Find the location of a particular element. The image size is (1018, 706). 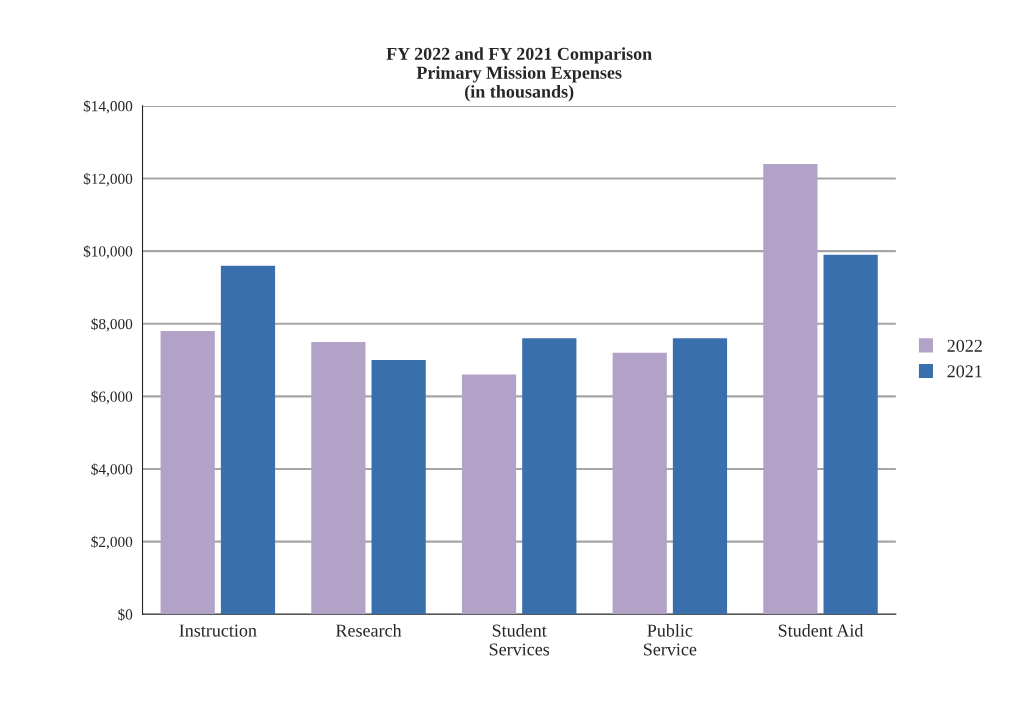

x-tick-label: Public Service is located at coordinates (670, 639).